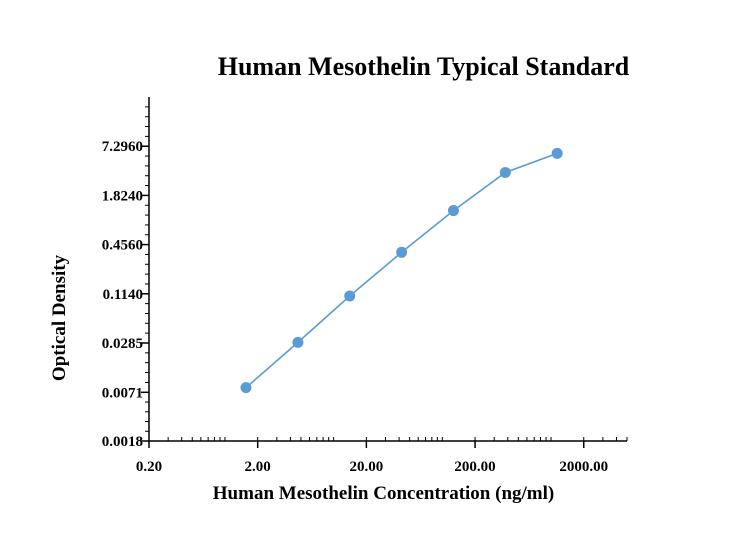  Describe the element at coordinates (122, 393) in the screenshot. I see `y-tick-label: 0.0071` at that location.